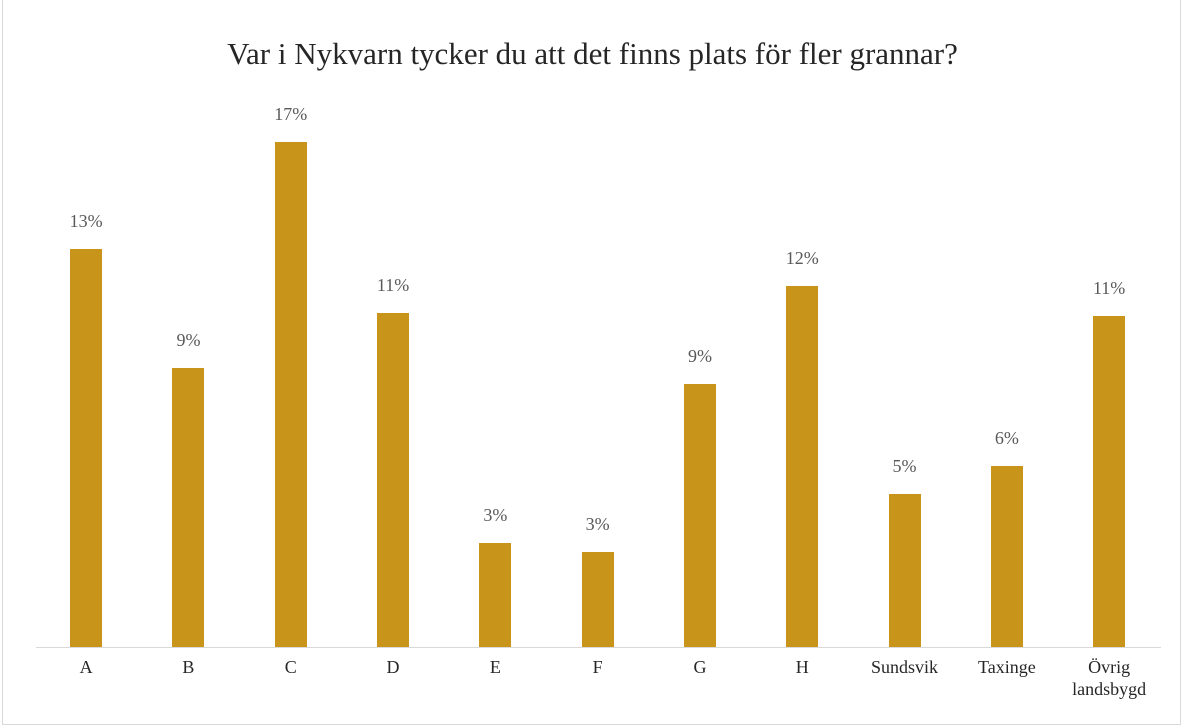 This screenshot has width=1185, height=728. Describe the element at coordinates (905, 667) in the screenshot. I see `x-tick-label: Sundsvik` at that location.